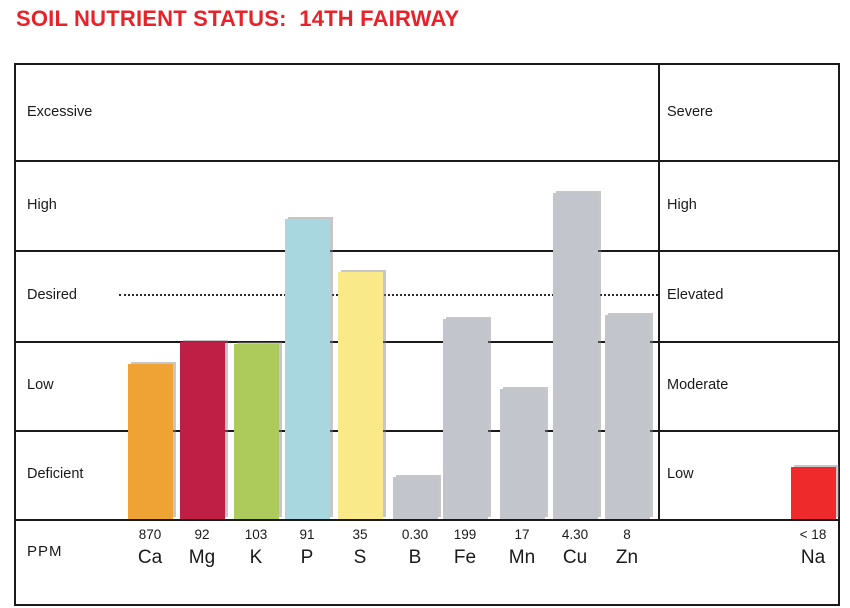  Describe the element at coordinates (627, 557) in the screenshot. I see `element-label-zn: Zn` at that location.